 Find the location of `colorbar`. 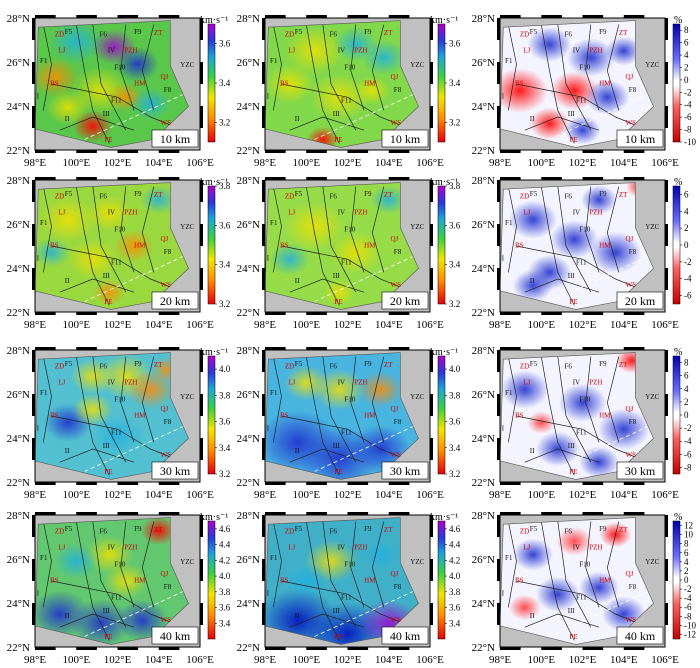

colorbar is located at coordinates (676, 415).